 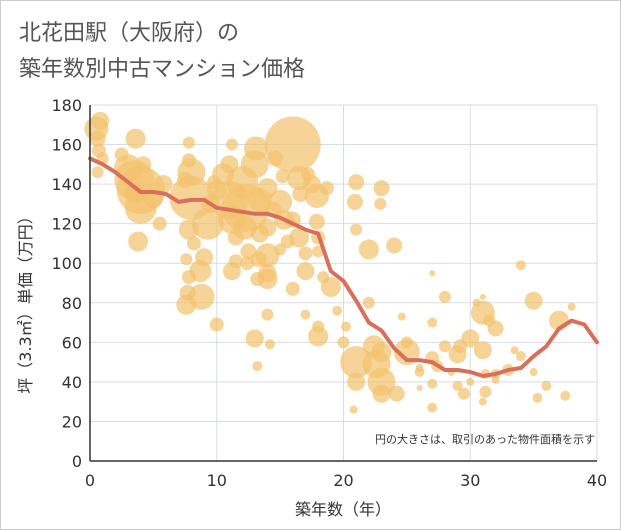 What do you see at coordinates (66, 184) in the screenshot?
I see `y-tick-label: 140` at bounding box center [66, 184].